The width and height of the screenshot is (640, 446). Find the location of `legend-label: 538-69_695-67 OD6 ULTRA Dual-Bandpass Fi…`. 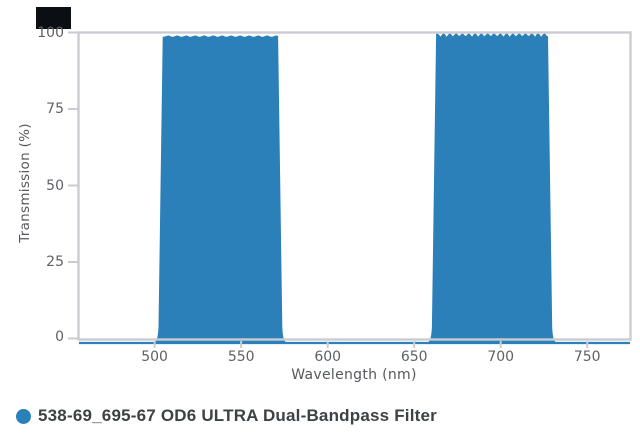

legend-label: 538-69_695-67 OD6 ULTRA Dual-Bandpass Fi… is located at coordinates (237, 415).